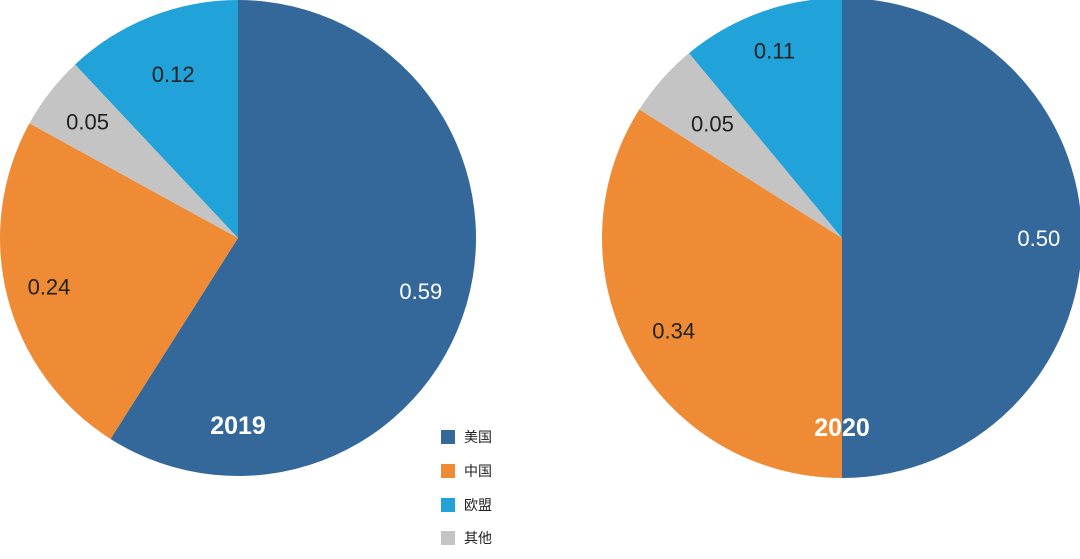  I want to click on slice-label-other-2019: 0.05, so click(87, 121).